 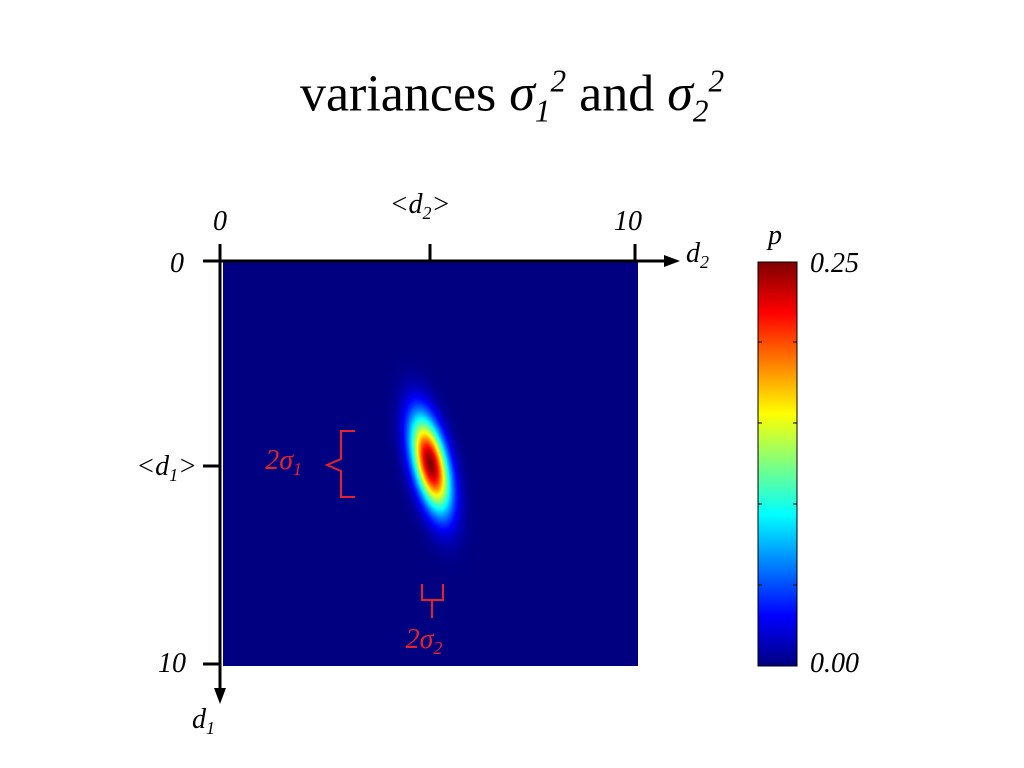 I want to click on colorbar-ticks, so click(x=777, y=464).